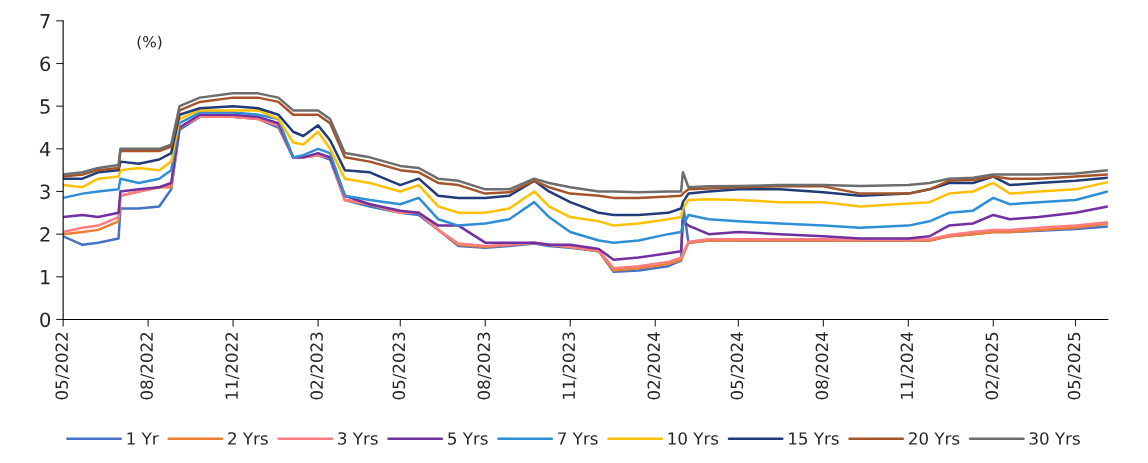 This screenshot has height=463, width=1148. What do you see at coordinates (248, 438) in the screenshot?
I see `legend-label: 2 Yrs` at bounding box center [248, 438].